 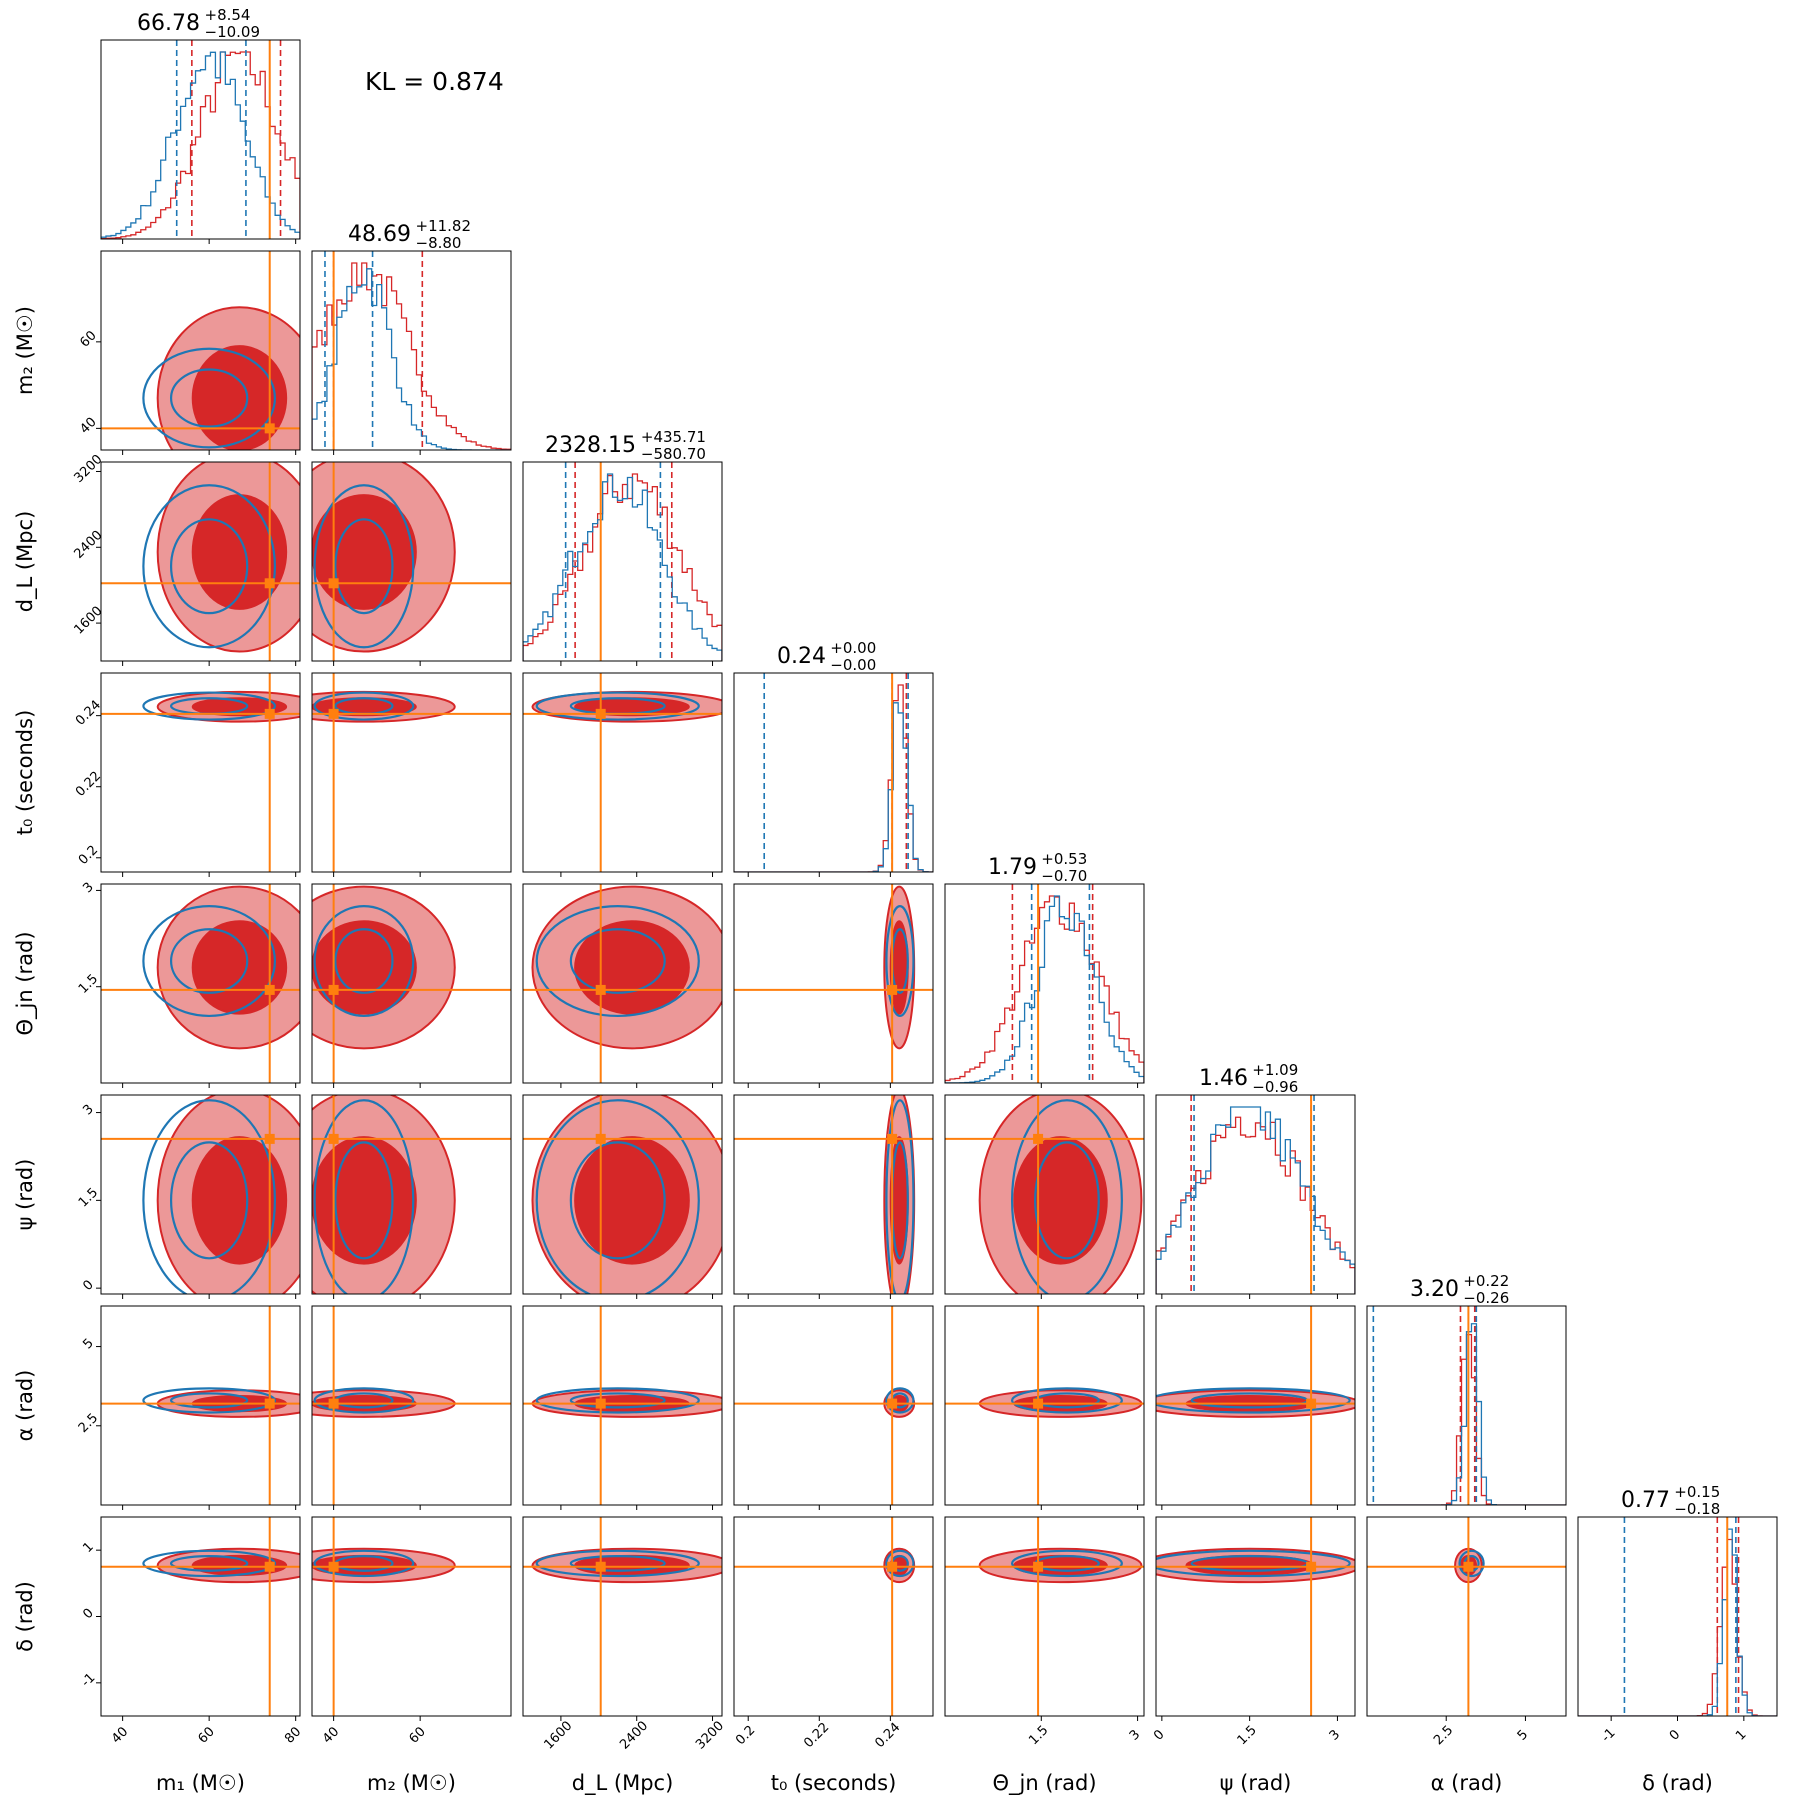 What do you see at coordinates (1223, 1078) in the screenshot?
I see `title-value-psi: 1.46` at bounding box center [1223, 1078].